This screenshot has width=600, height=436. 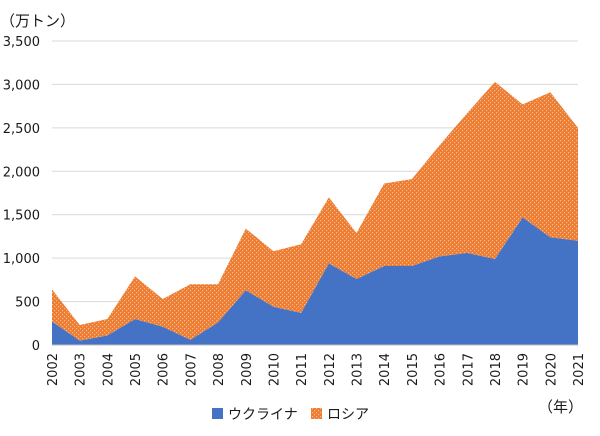 I want to click on legend: ウクライナ ロシア, so click(x=290, y=415).